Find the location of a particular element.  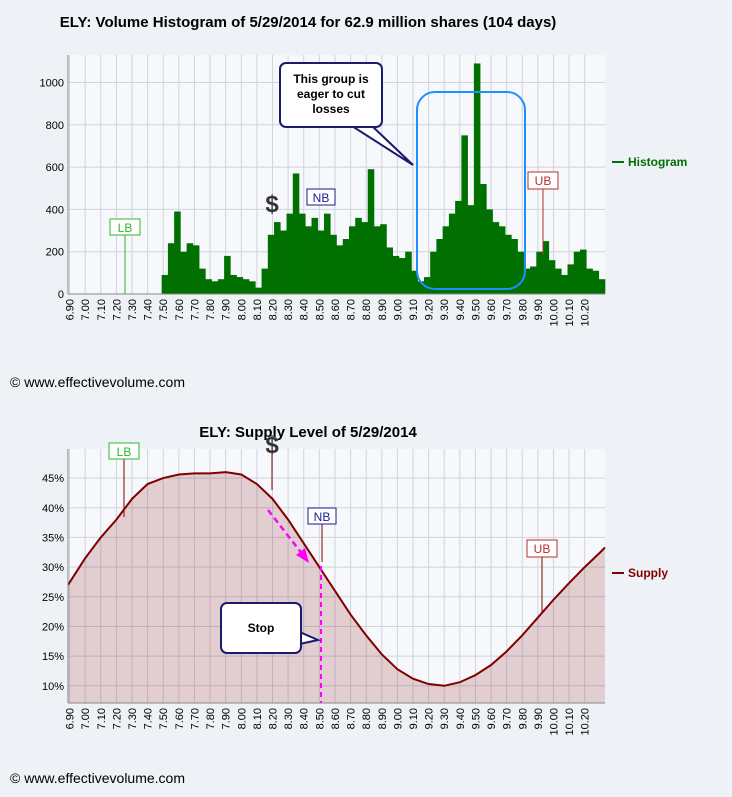

x-tick-label: 8.60 is located at coordinates (336, 309).